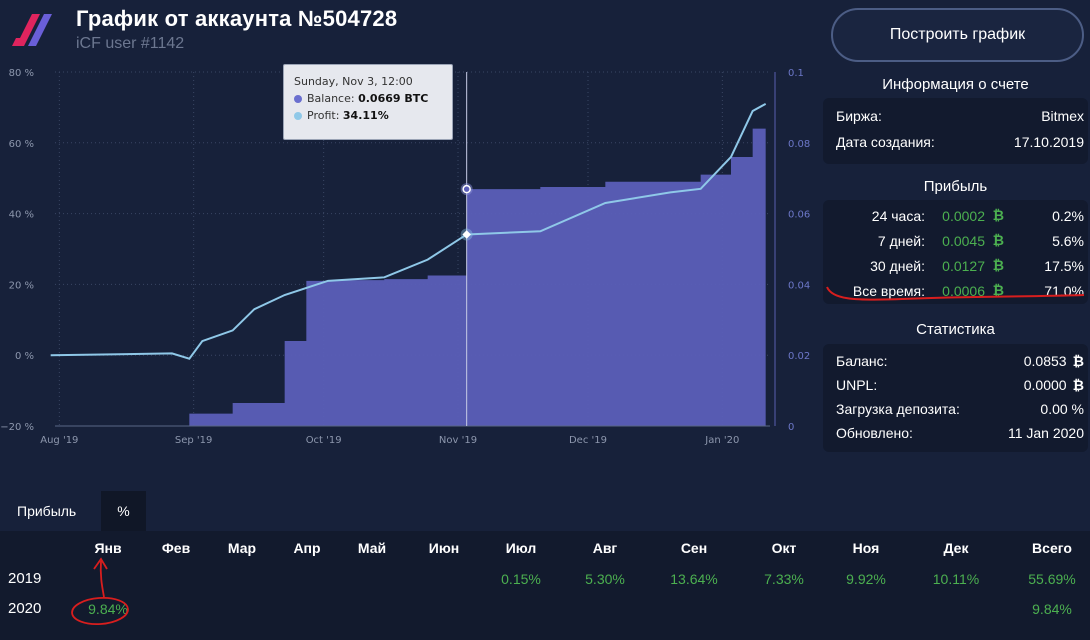 Image resolution: width=1090 pixels, height=640 pixels. Describe the element at coordinates (1045, 385) in the screenshot. I see `stats-value: 0.0000` at that location.